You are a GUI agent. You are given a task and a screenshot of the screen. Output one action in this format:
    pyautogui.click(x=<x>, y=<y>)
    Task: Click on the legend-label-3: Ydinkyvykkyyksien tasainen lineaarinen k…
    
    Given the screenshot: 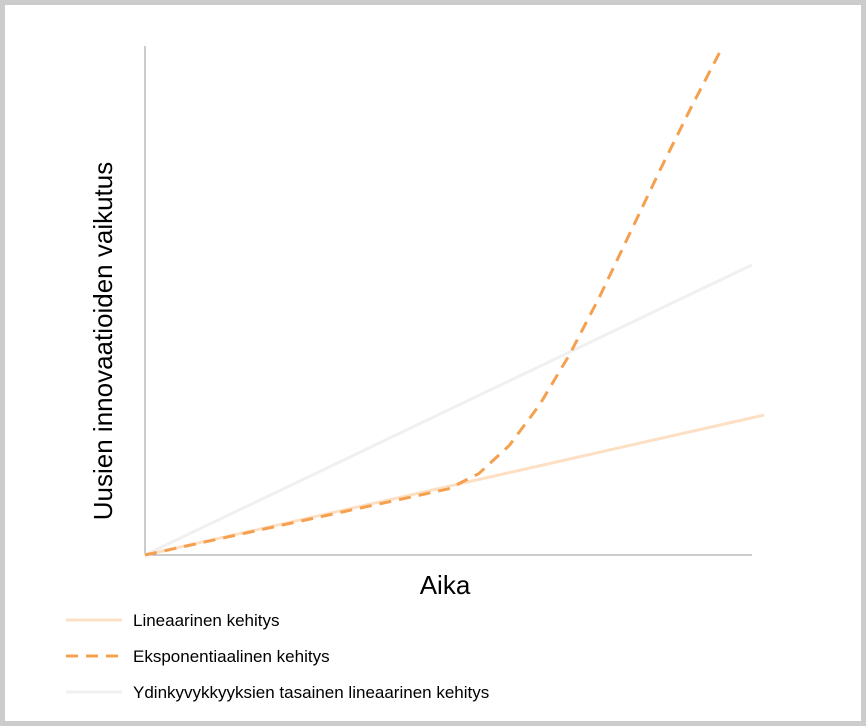 What is the action you would take?
    pyautogui.click(x=311, y=692)
    